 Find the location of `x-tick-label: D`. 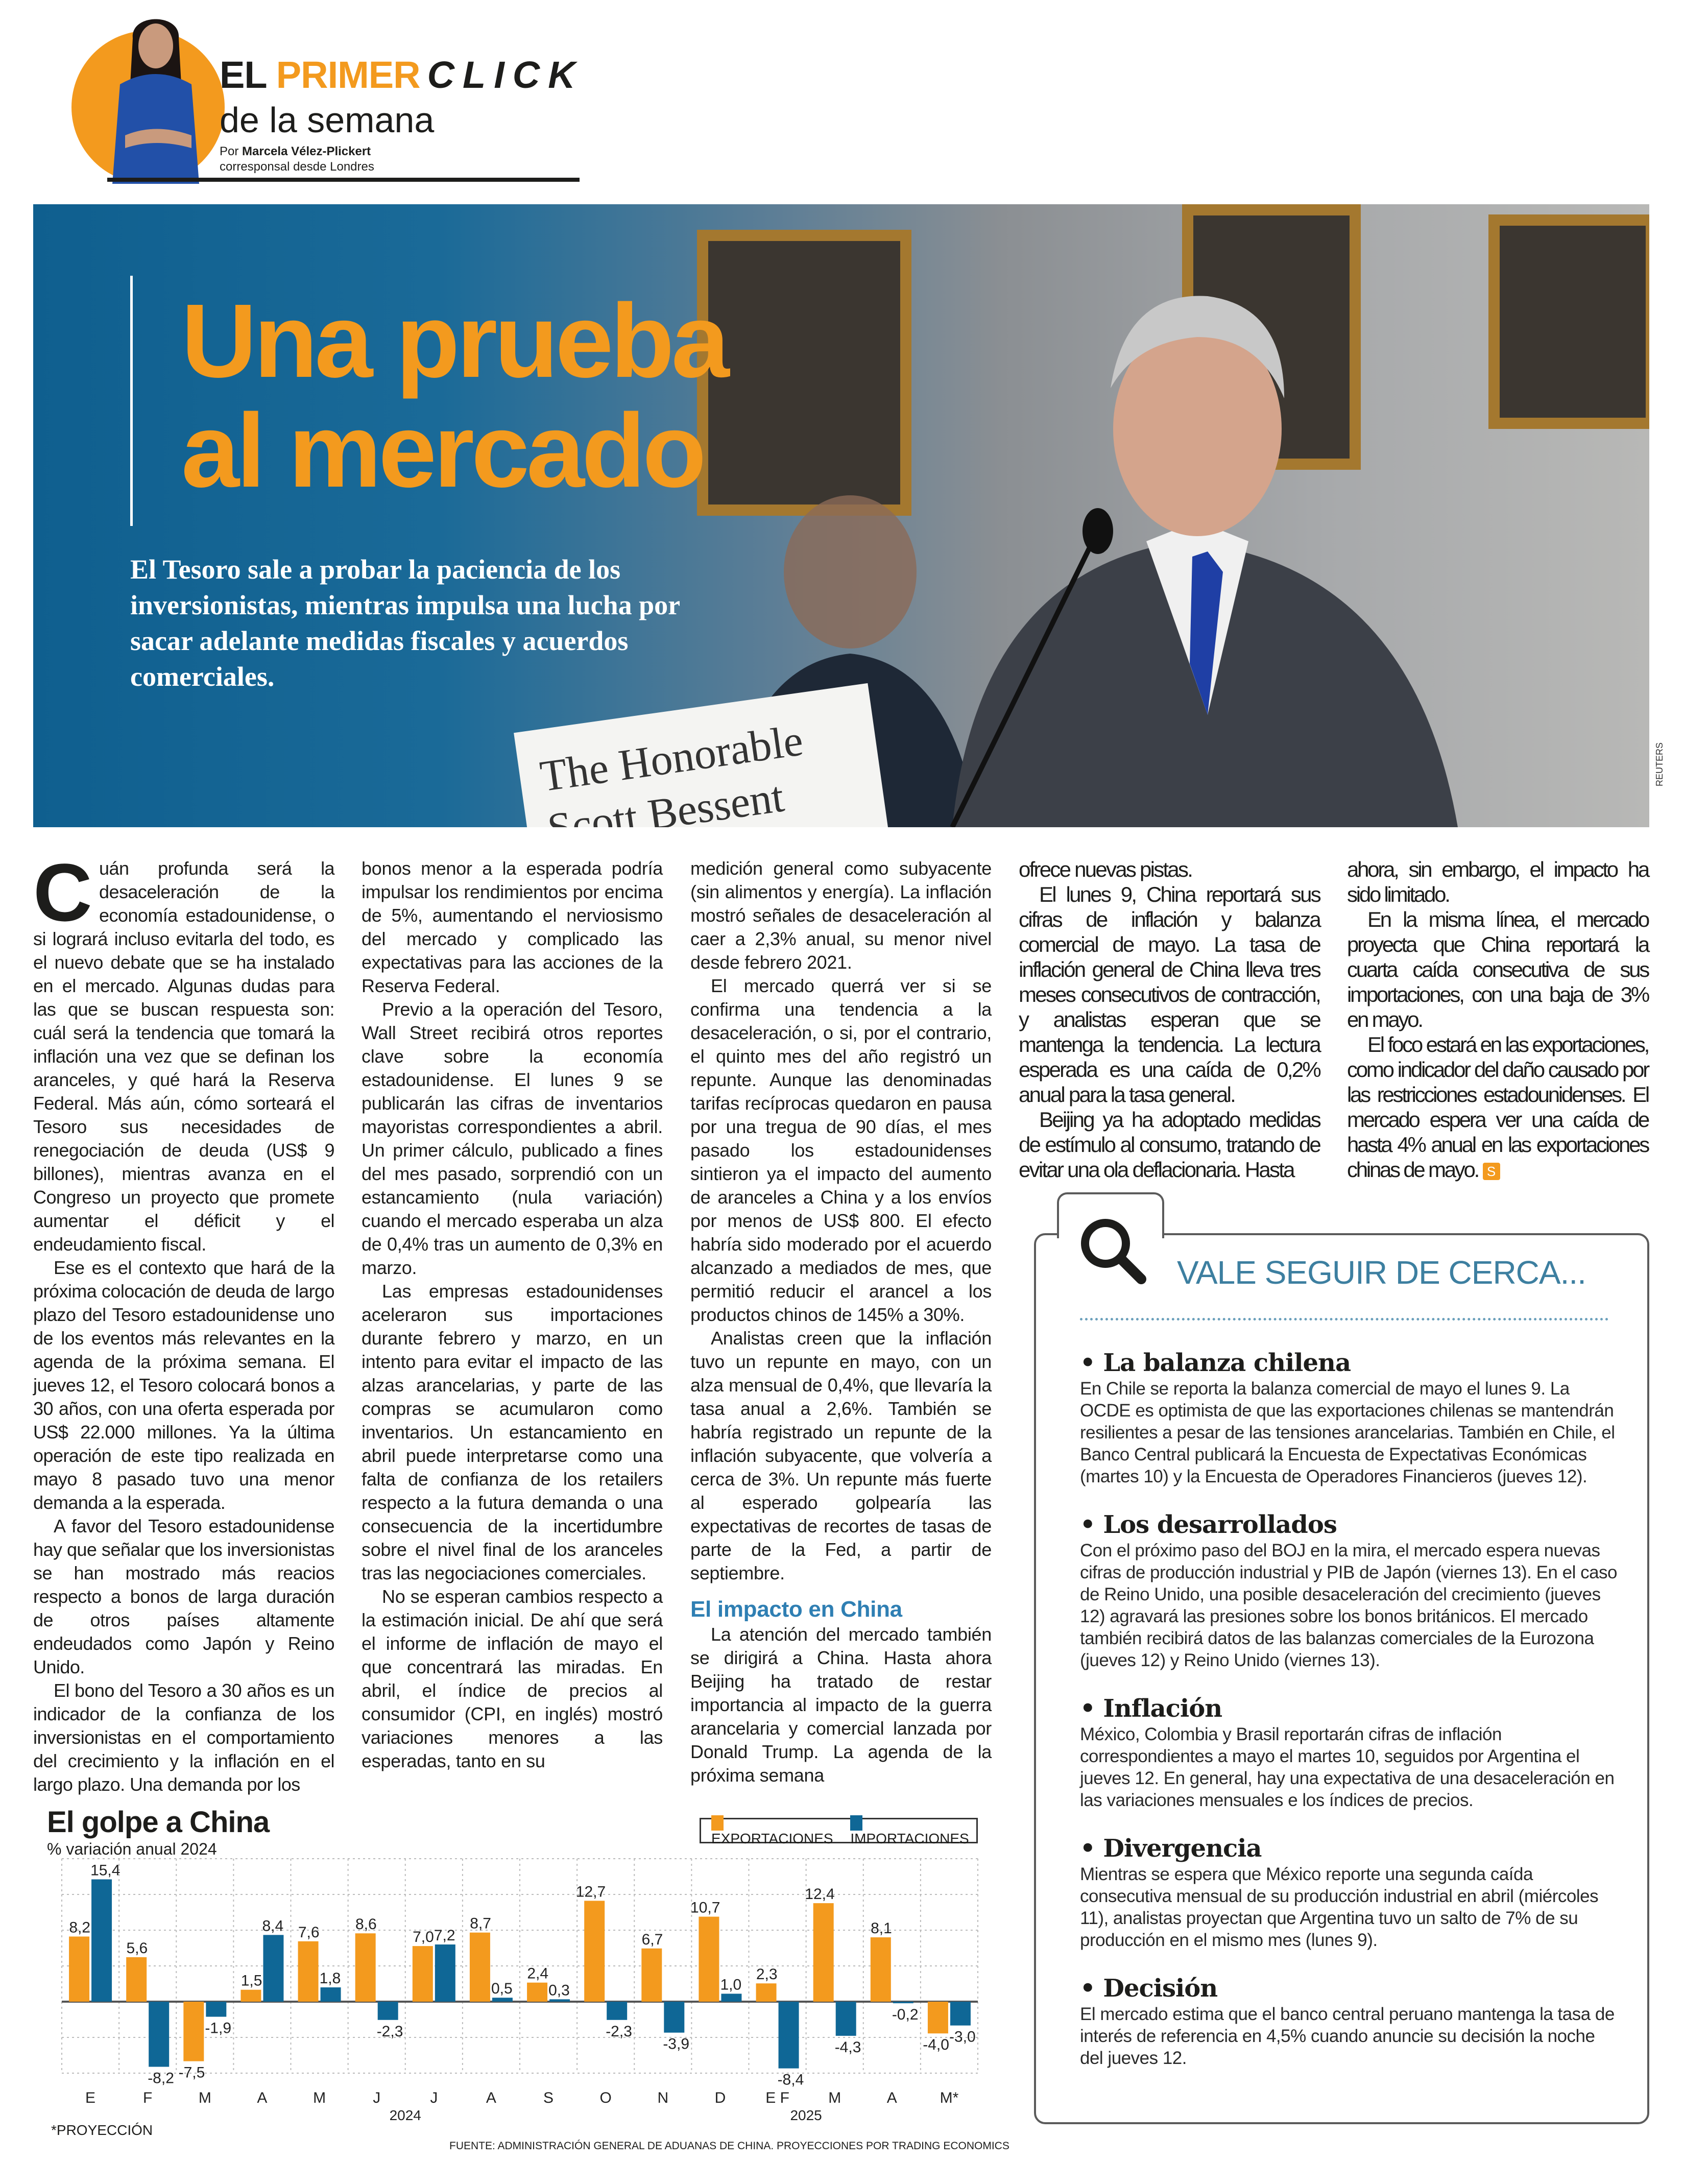

x-tick-label: D is located at coordinates (720, 2098).